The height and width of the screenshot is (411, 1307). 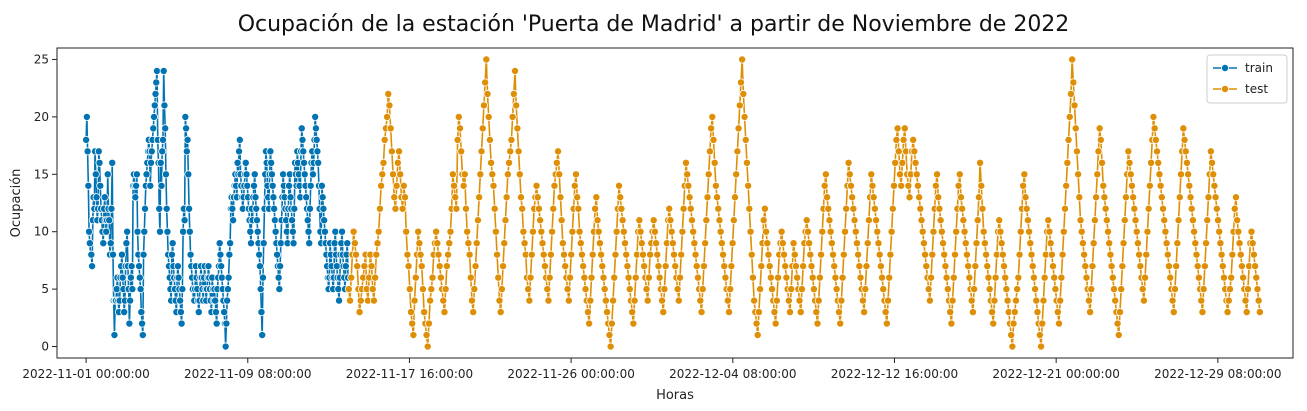 I want to click on y-tick-label: 15, so click(x=41, y=174).